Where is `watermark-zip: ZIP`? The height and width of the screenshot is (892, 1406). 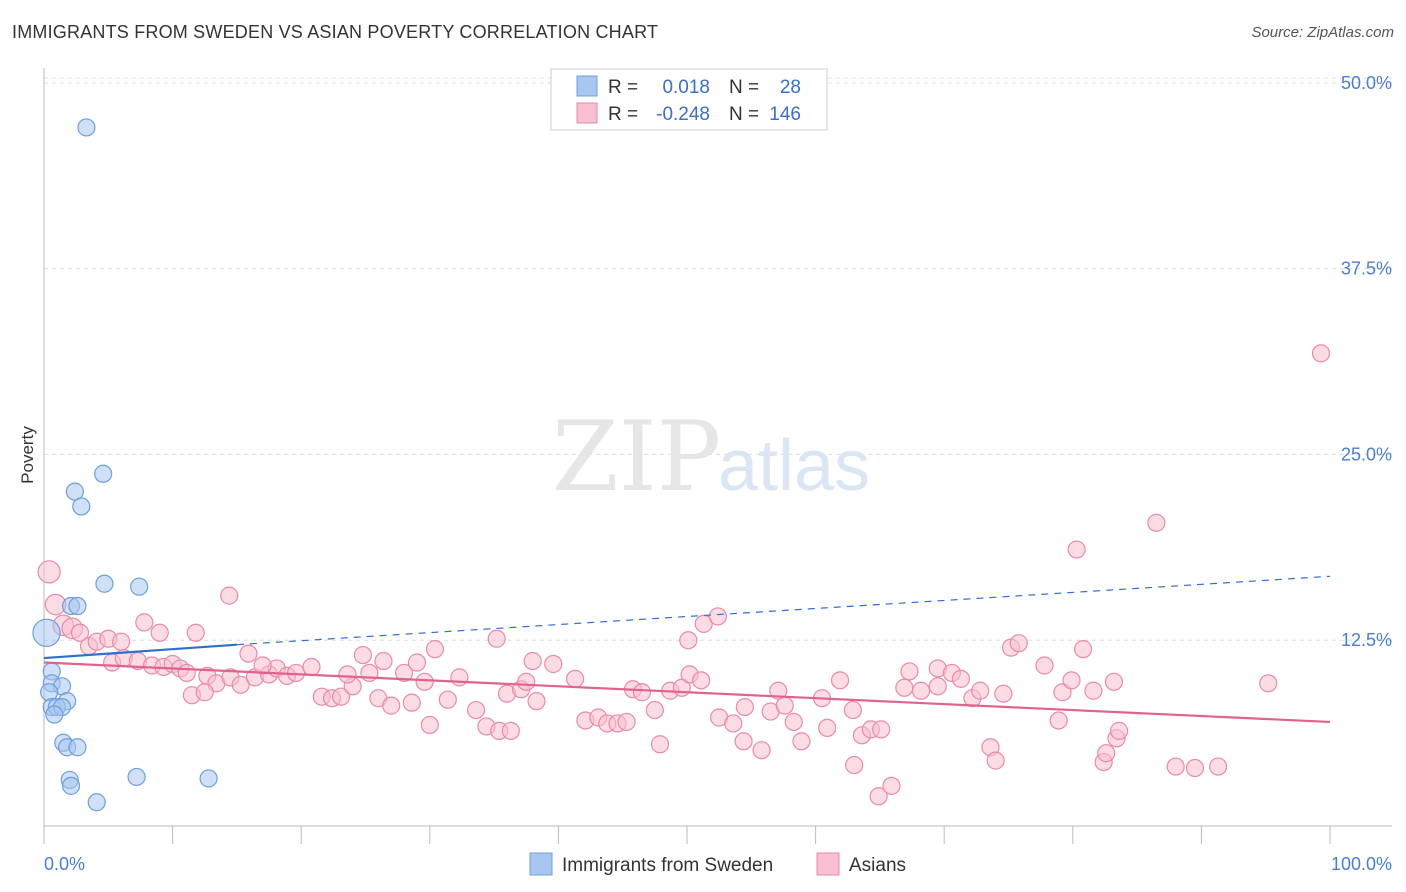
watermark-zip: ZIP is located at coordinates (636, 457).